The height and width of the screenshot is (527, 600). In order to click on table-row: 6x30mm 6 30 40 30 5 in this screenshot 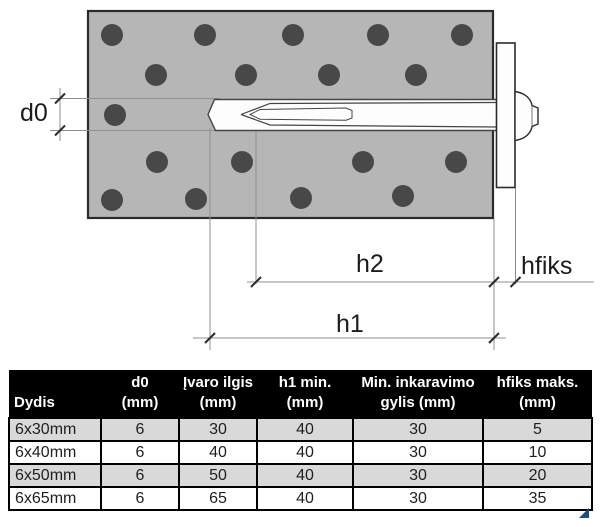, I will do `click(300, 429)`.